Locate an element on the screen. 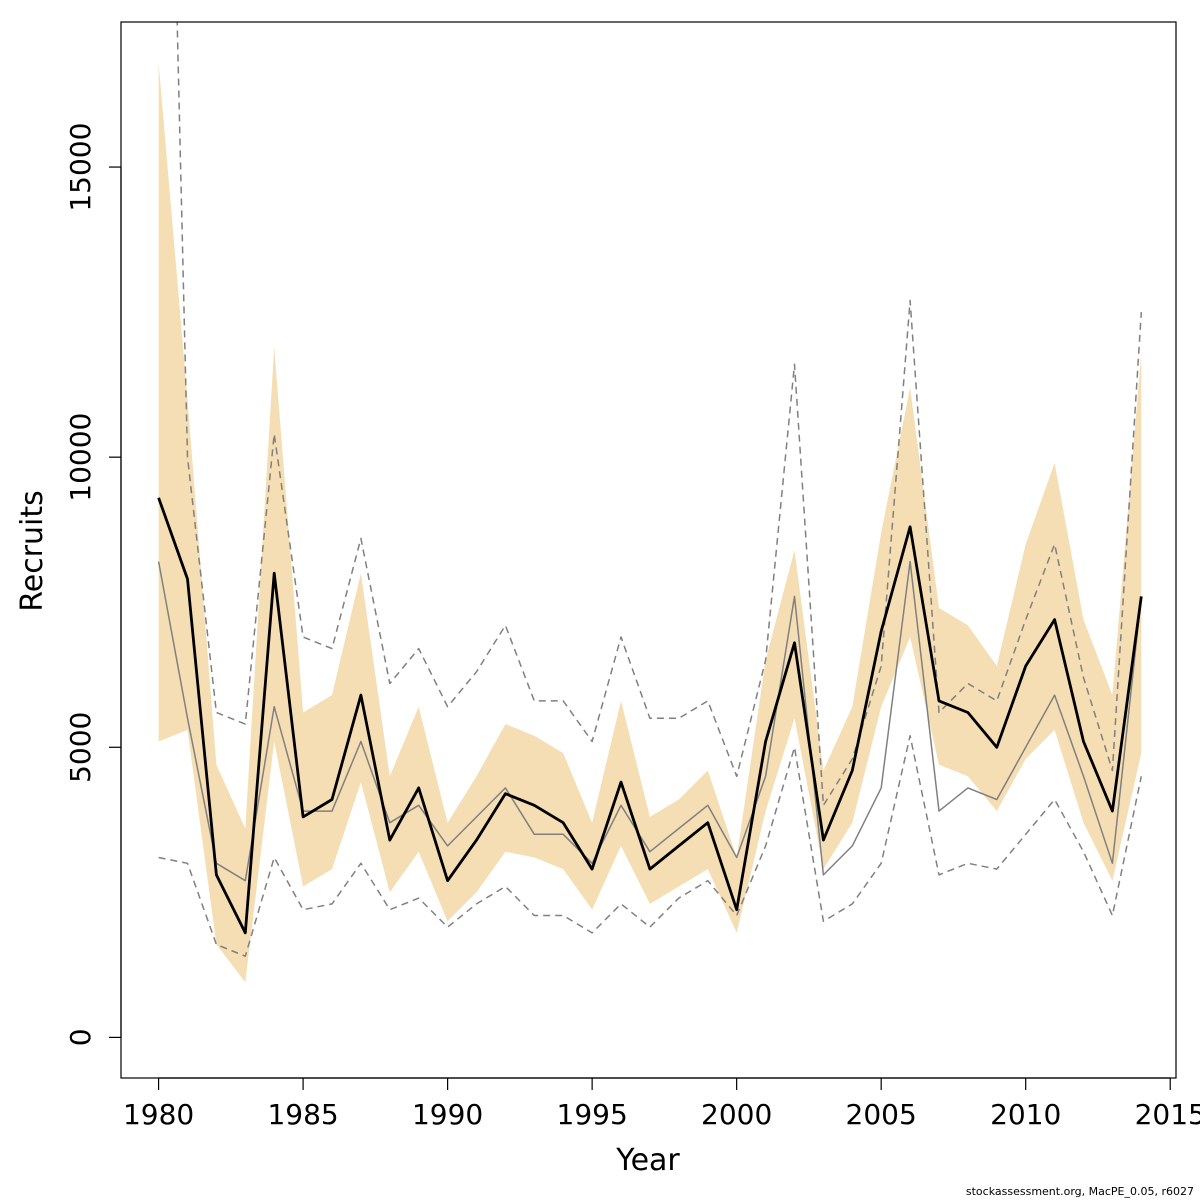  x-tick-label: 2005 is located at coordinates (881, 1114).